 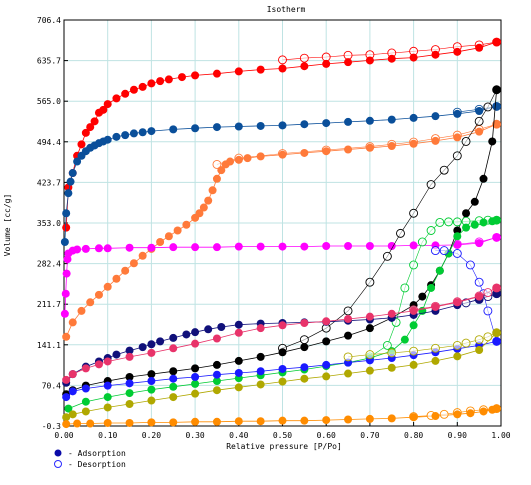 What do you see at coordinates (63, 435) in the screenshot?
I see `x-tick-label: 0.00` at bounding box center [63, 435].